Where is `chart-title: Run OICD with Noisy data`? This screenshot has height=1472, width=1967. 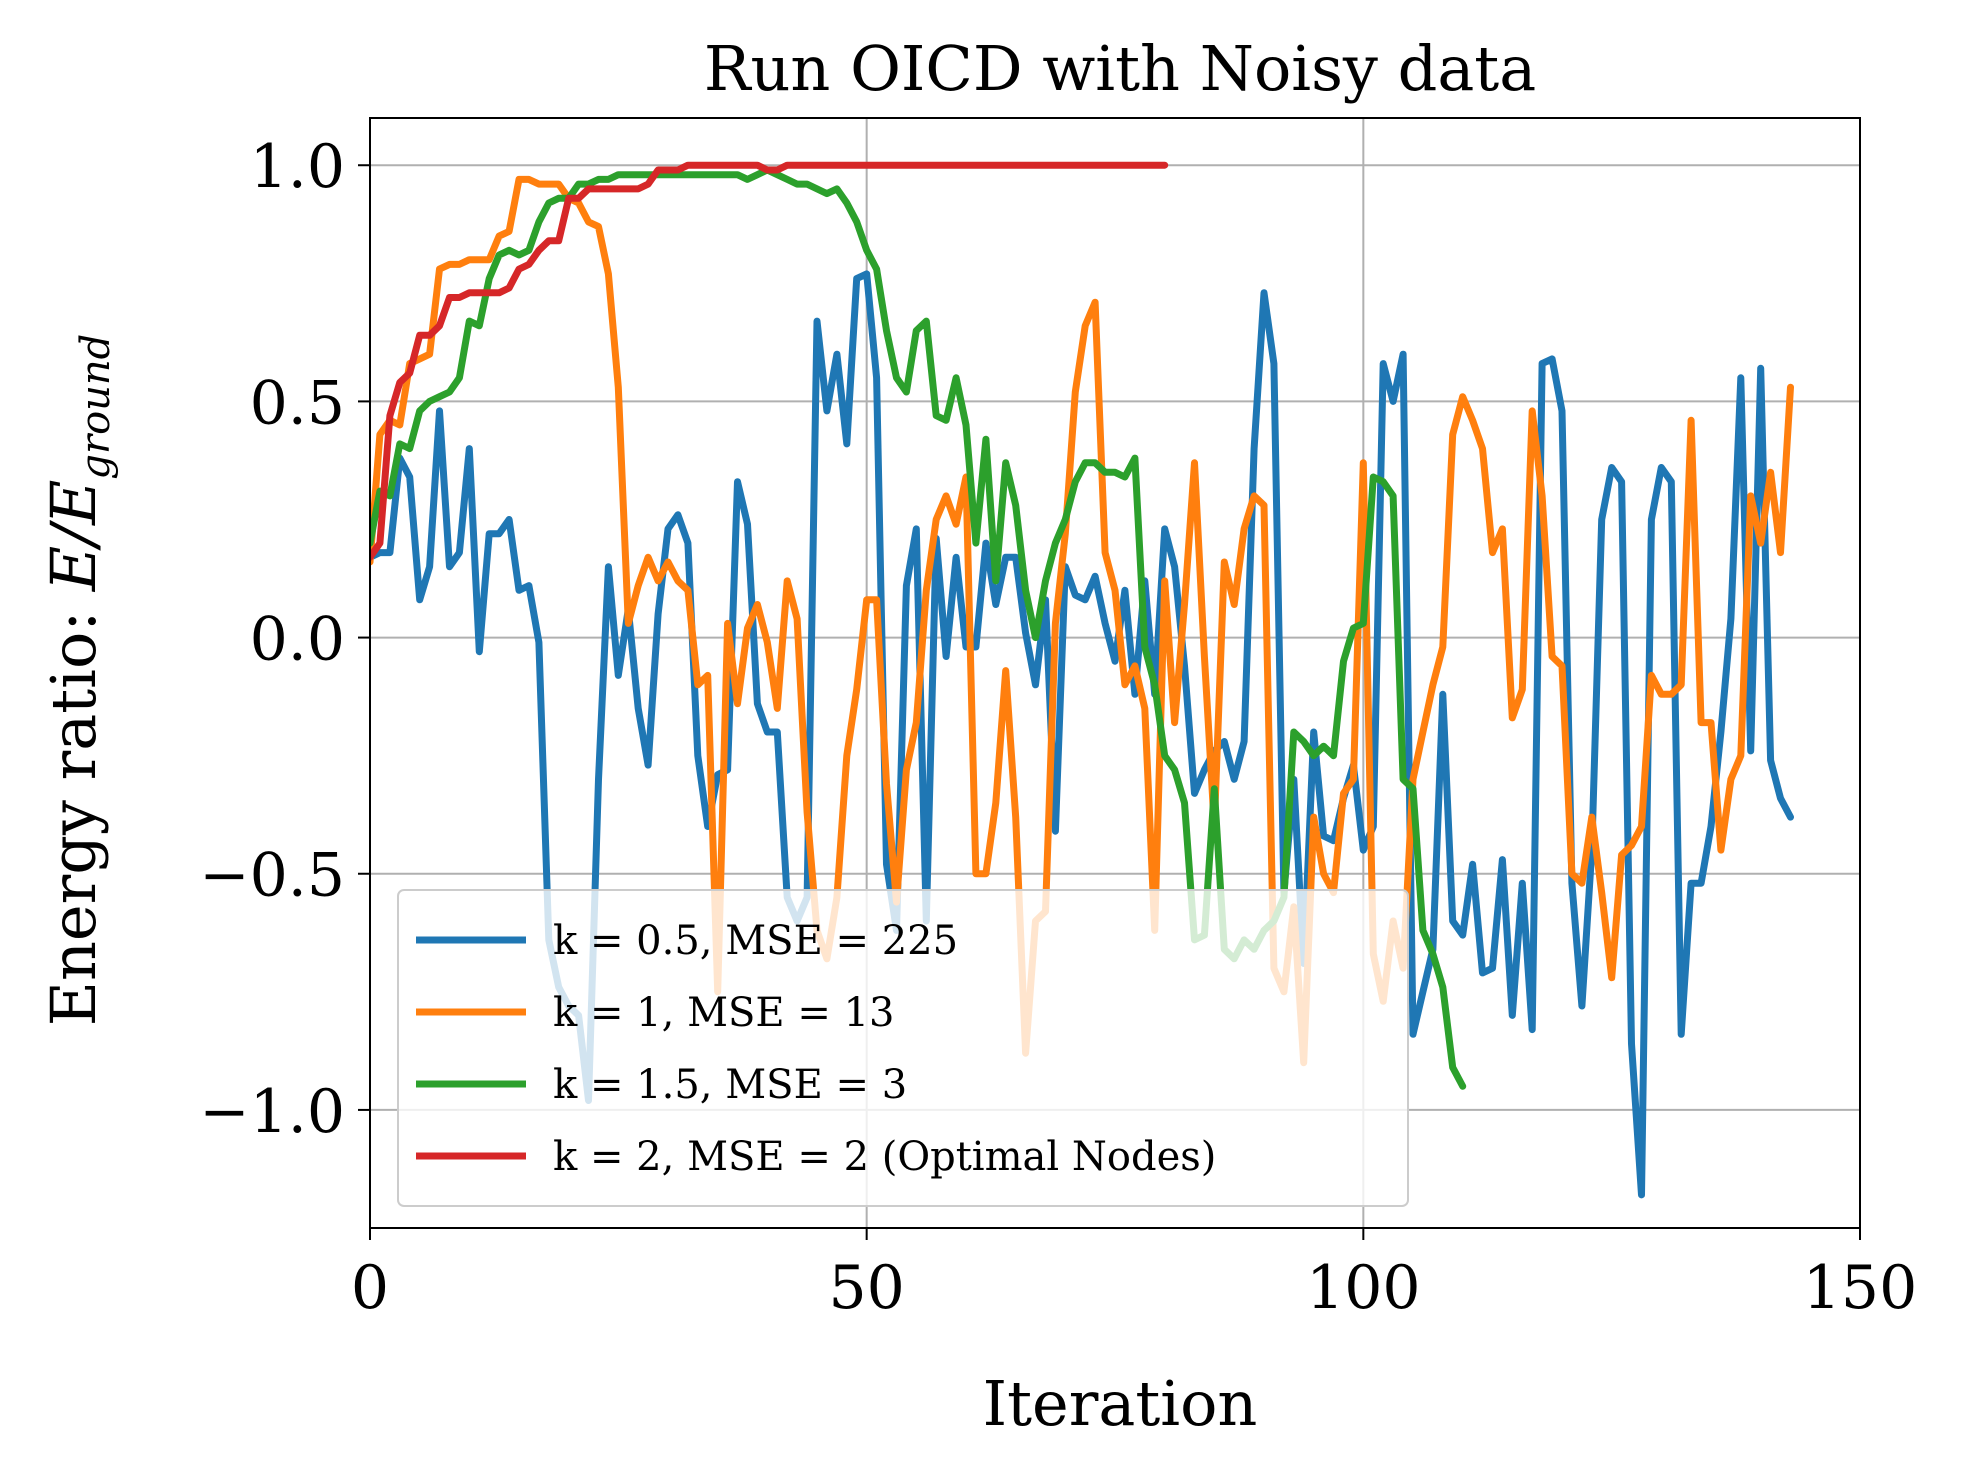 chart-title: Run OICD with Noisy data is located at coordinates (1120, 68).